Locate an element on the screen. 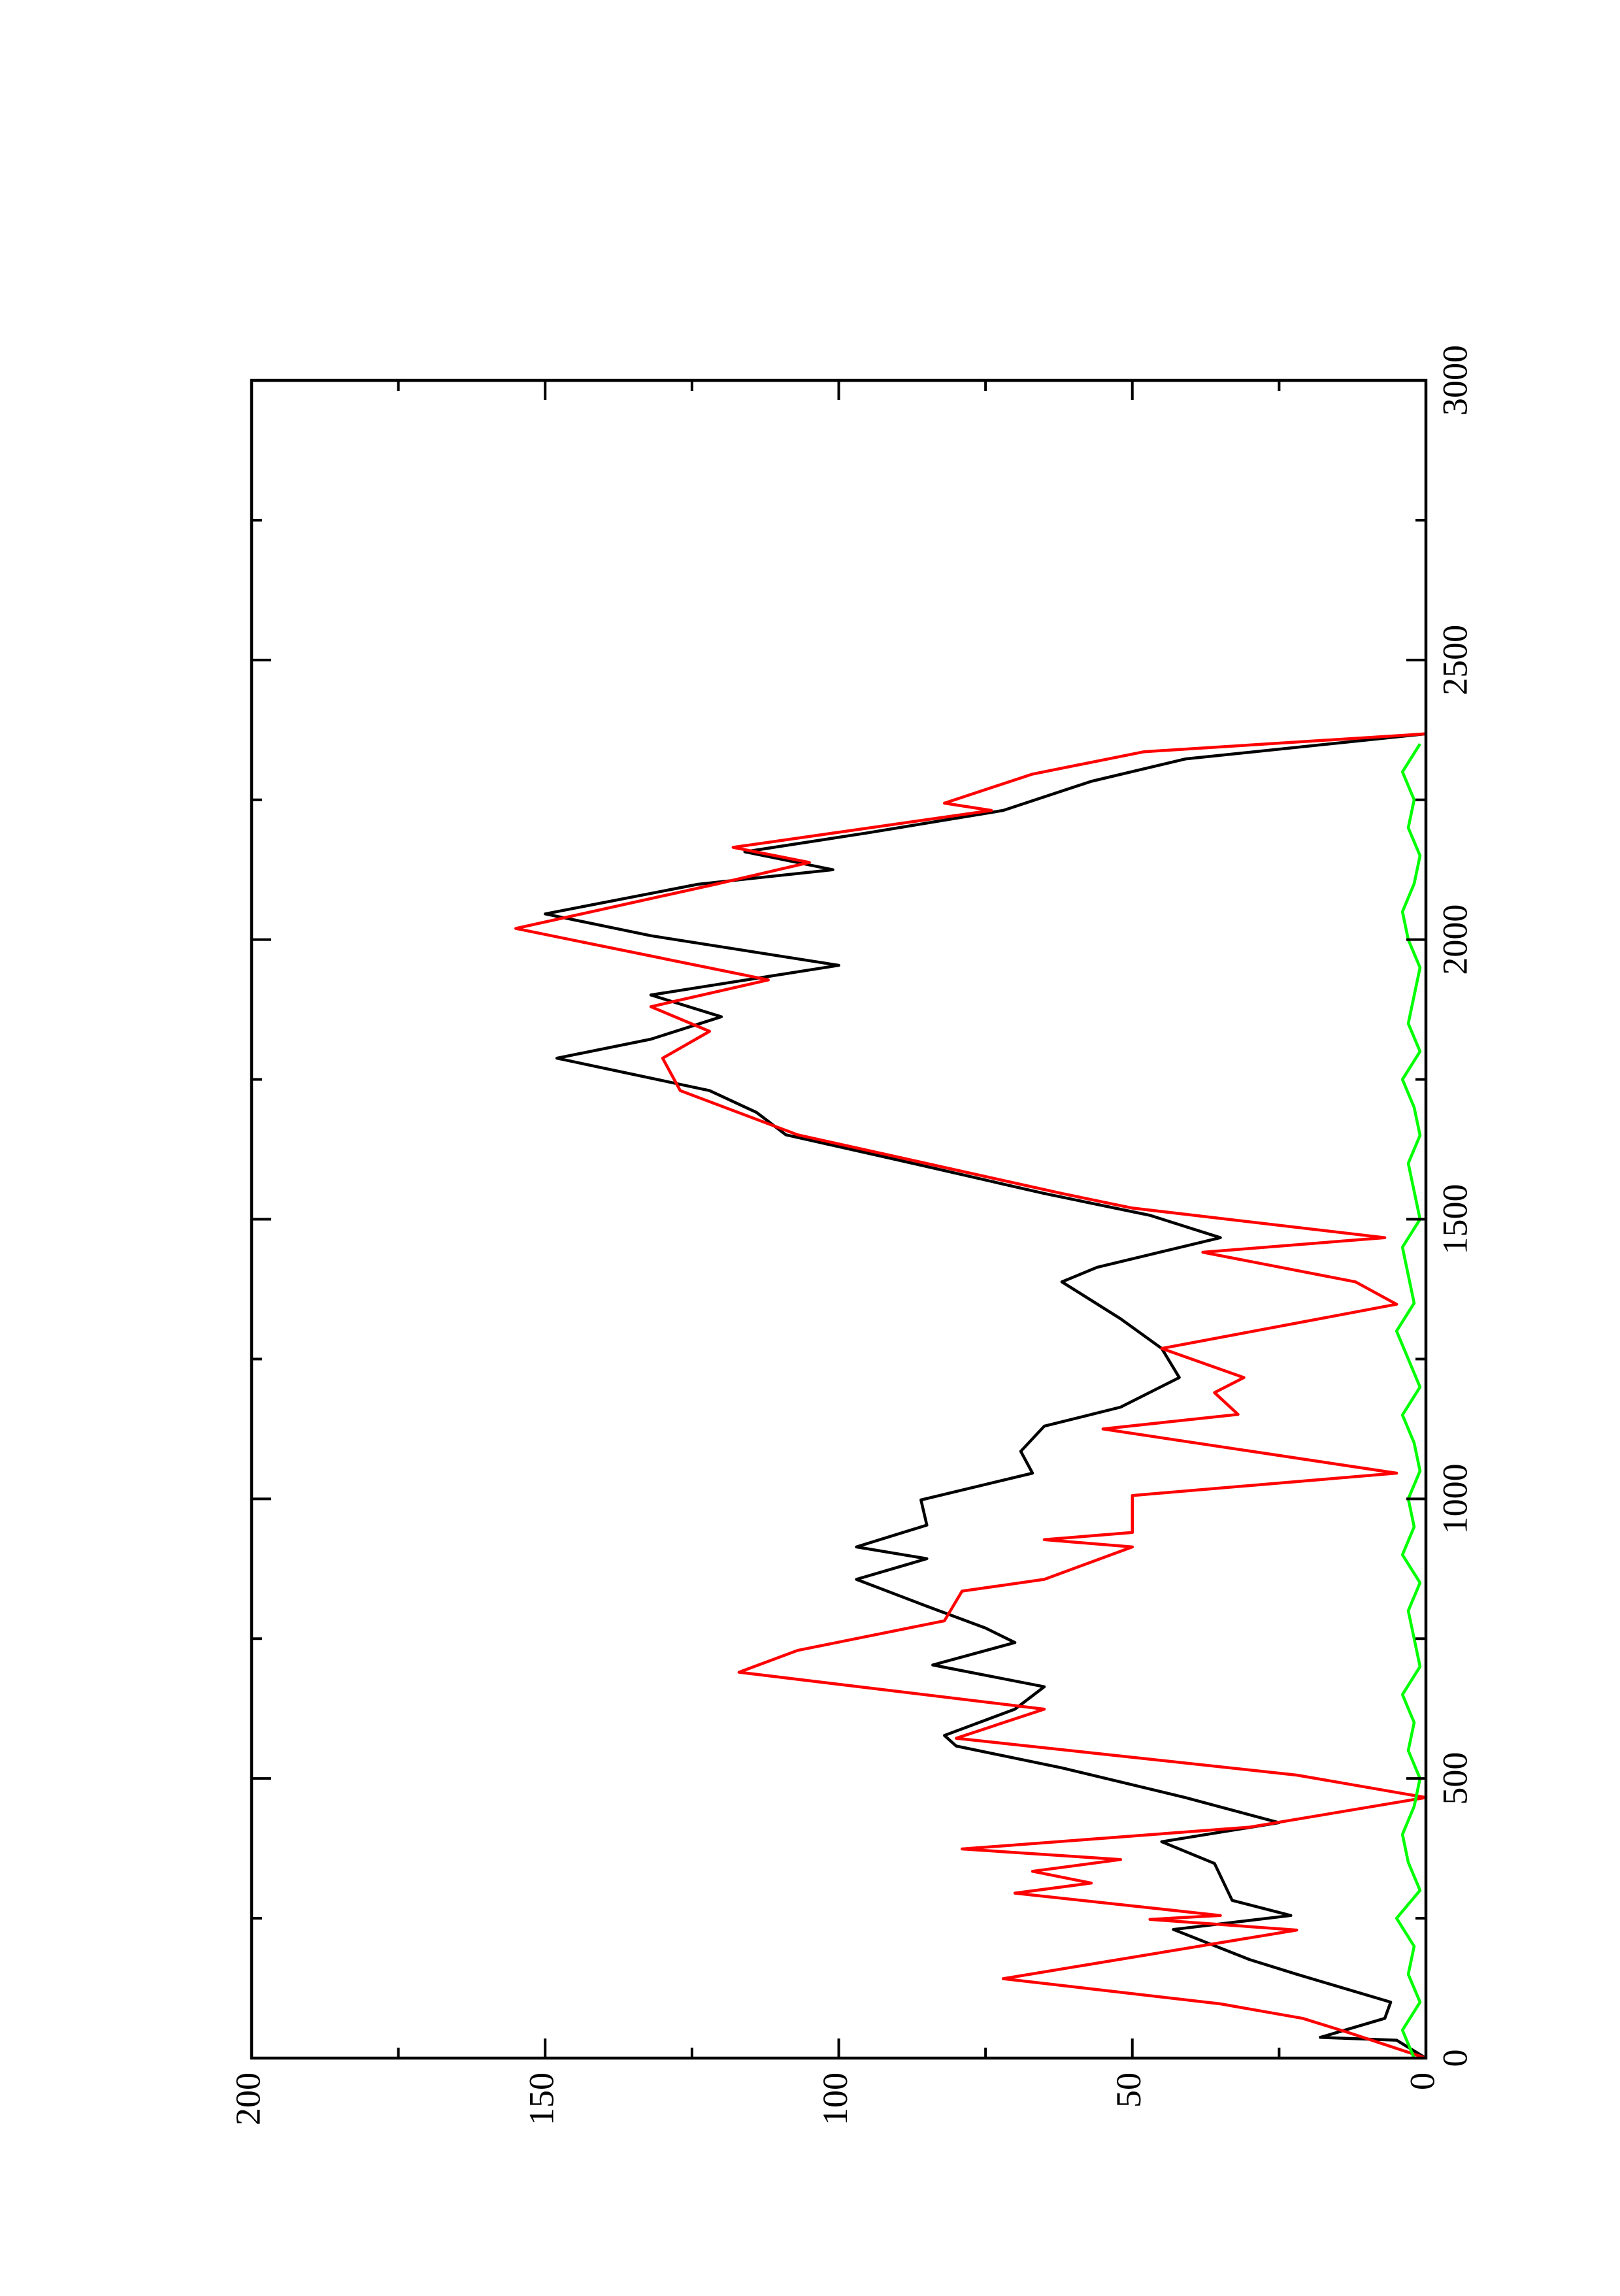  y-tick-label: 150 is located at coordinates (541, 2098).